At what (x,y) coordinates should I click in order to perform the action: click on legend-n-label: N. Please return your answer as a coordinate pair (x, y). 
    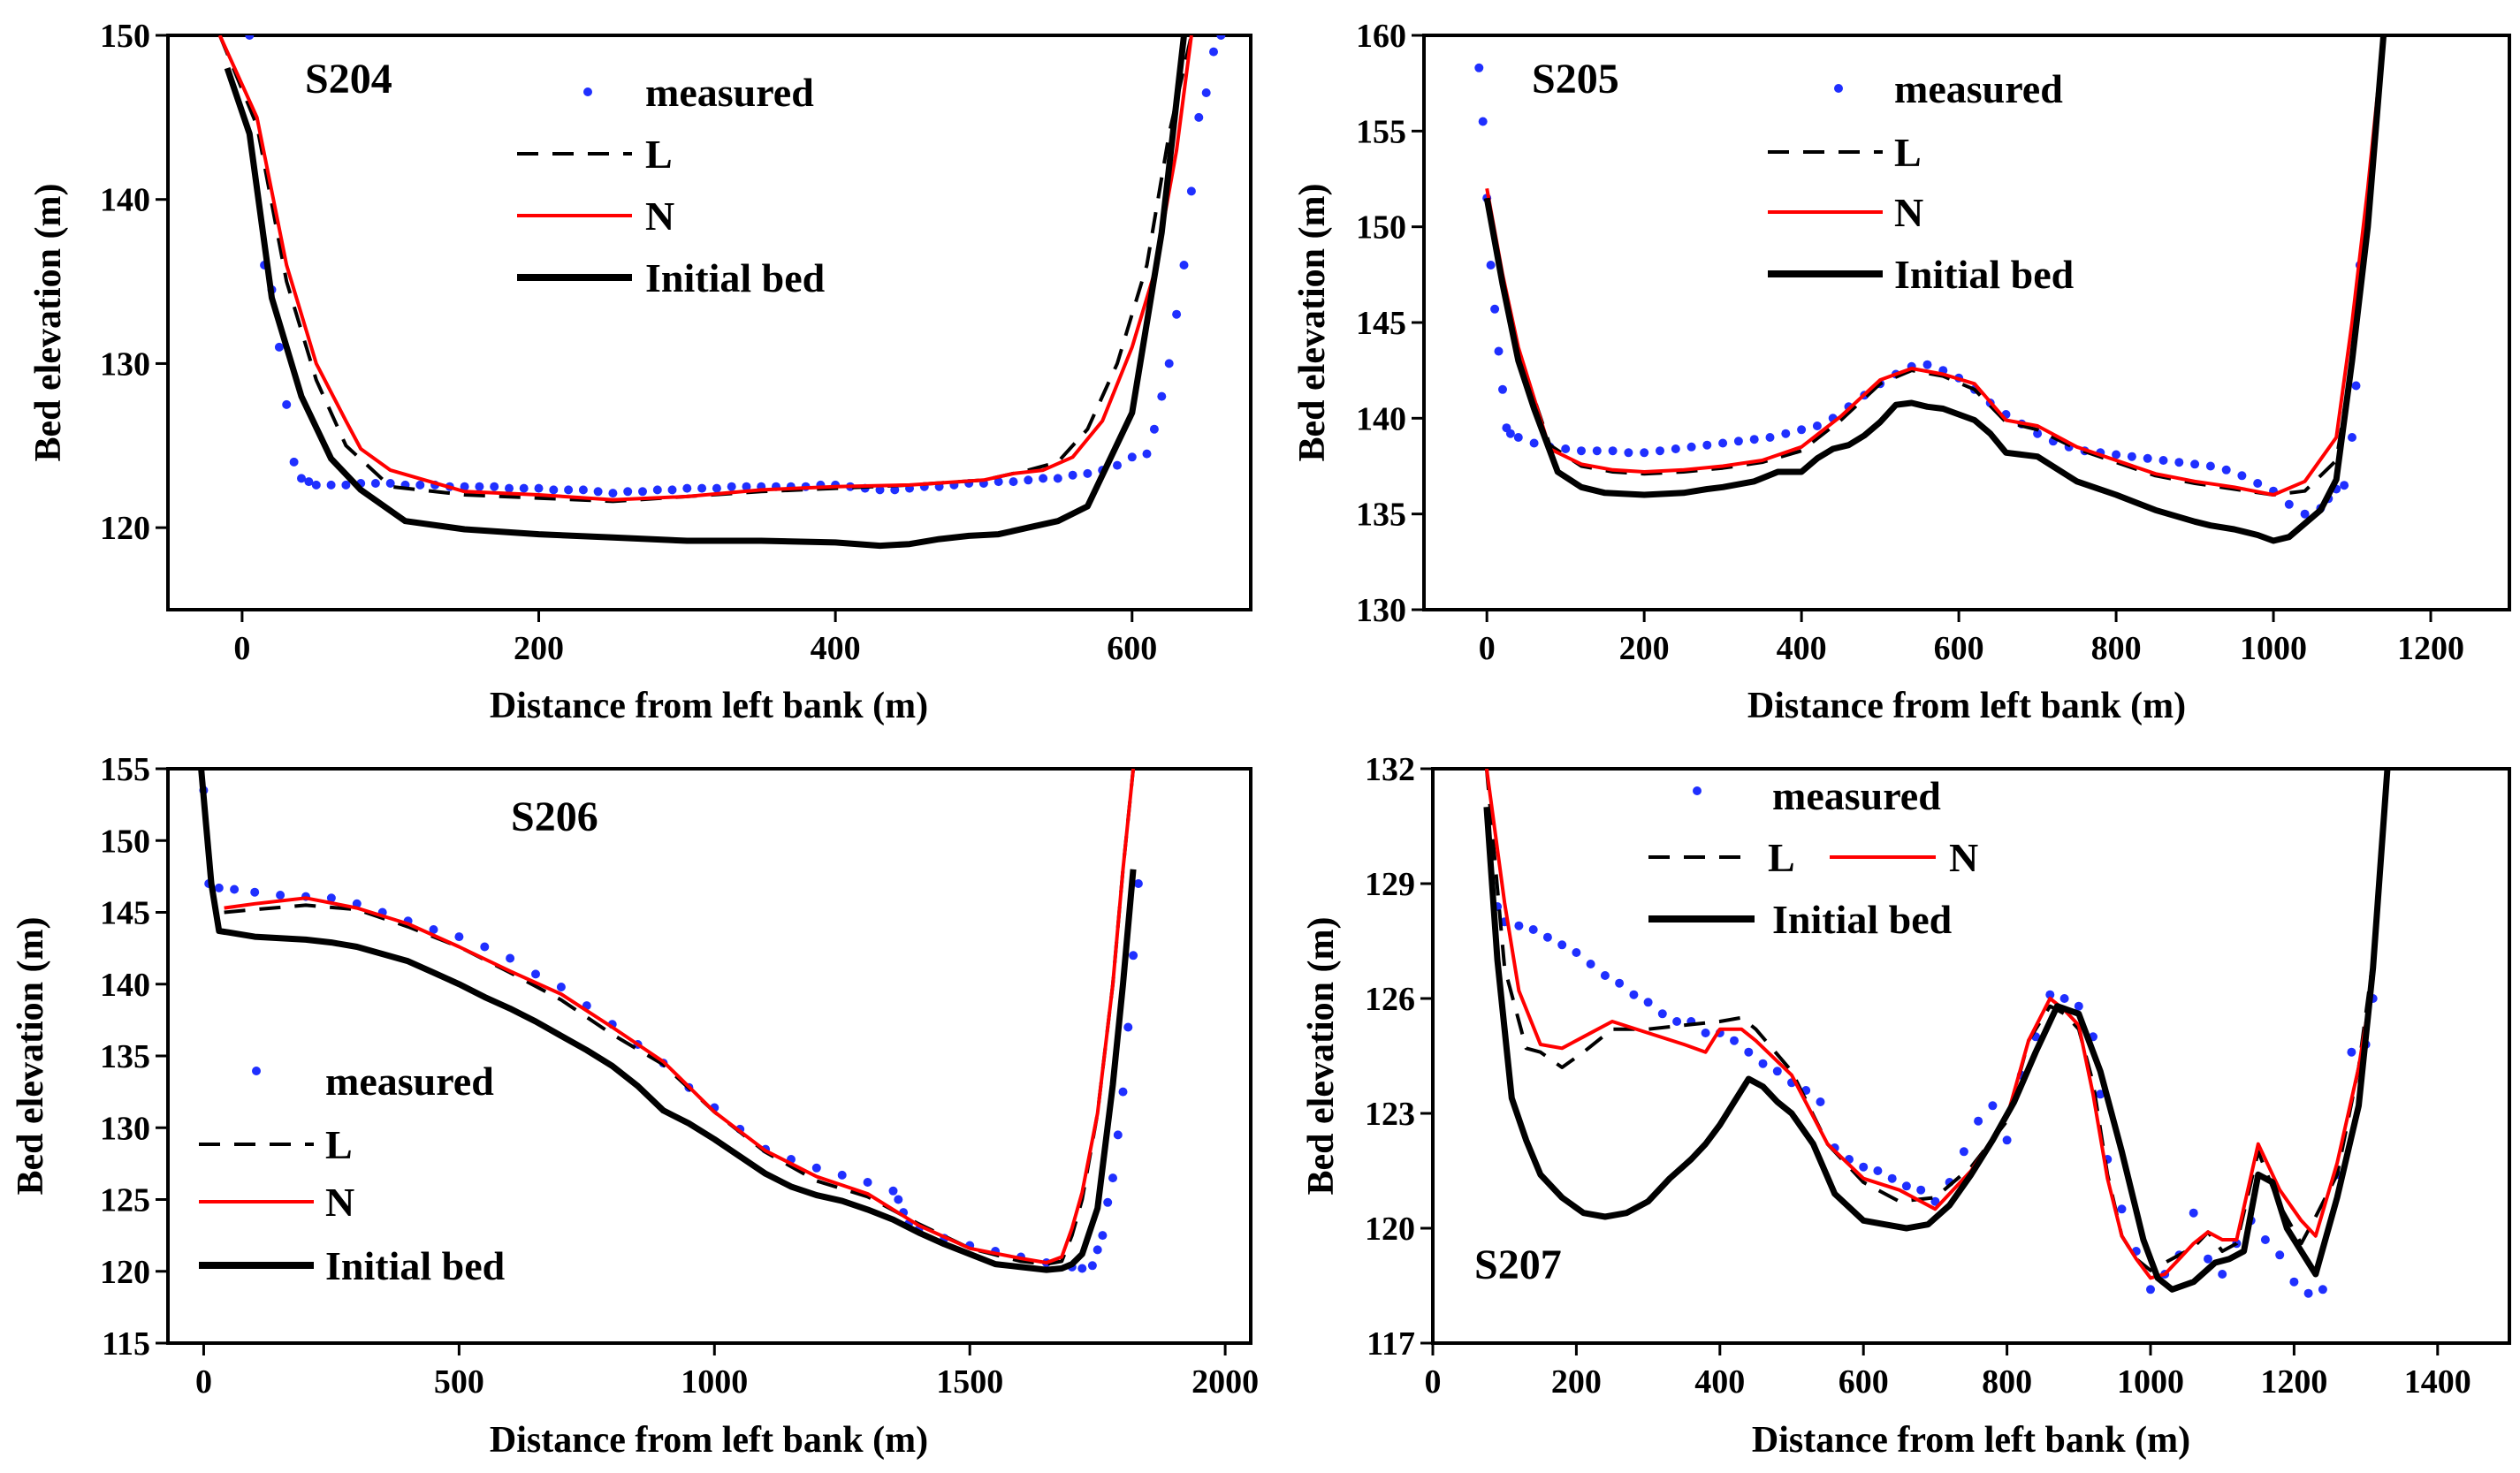
    Looking at the image, I should click on (659, 216).